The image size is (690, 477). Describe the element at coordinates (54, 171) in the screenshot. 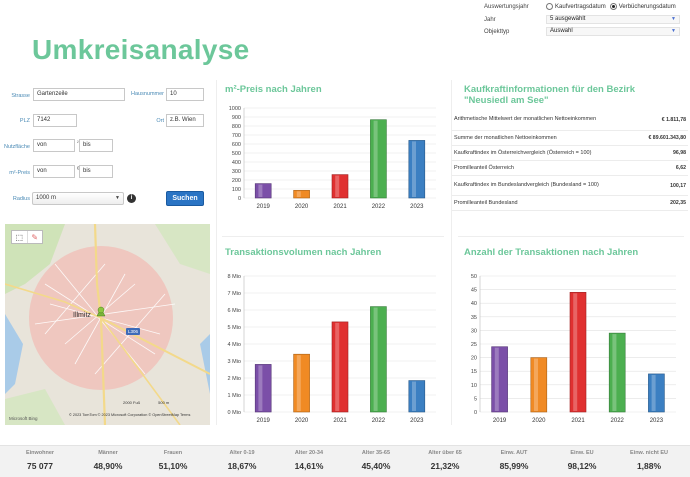

I see `m2preis-von-input: von` at that location.